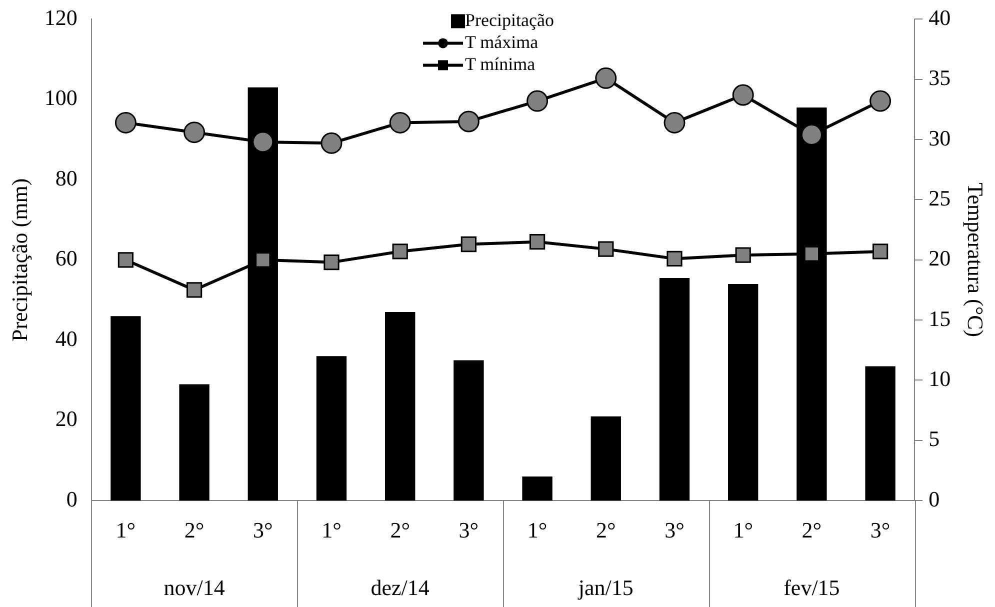 This screenshot has width=995, height=607. I want to click on legend-label: T máxima, so click(501, 42).